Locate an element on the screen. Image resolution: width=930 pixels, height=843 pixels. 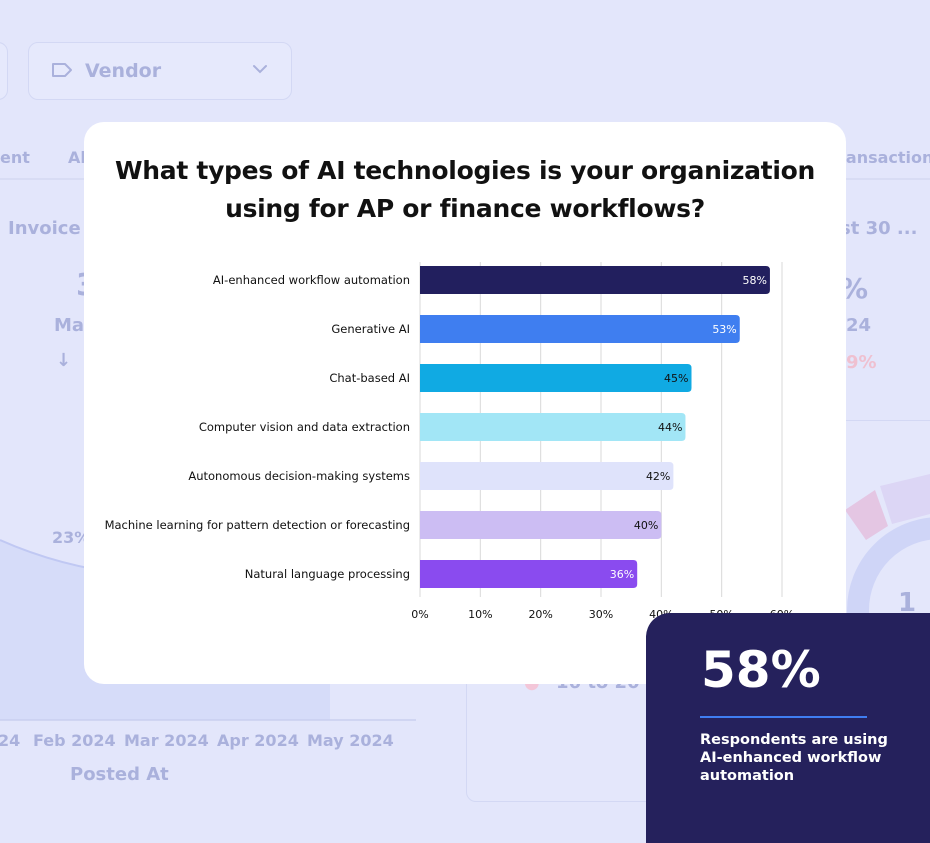
bg-tab-0: ent is located at coordinates (15, 157).